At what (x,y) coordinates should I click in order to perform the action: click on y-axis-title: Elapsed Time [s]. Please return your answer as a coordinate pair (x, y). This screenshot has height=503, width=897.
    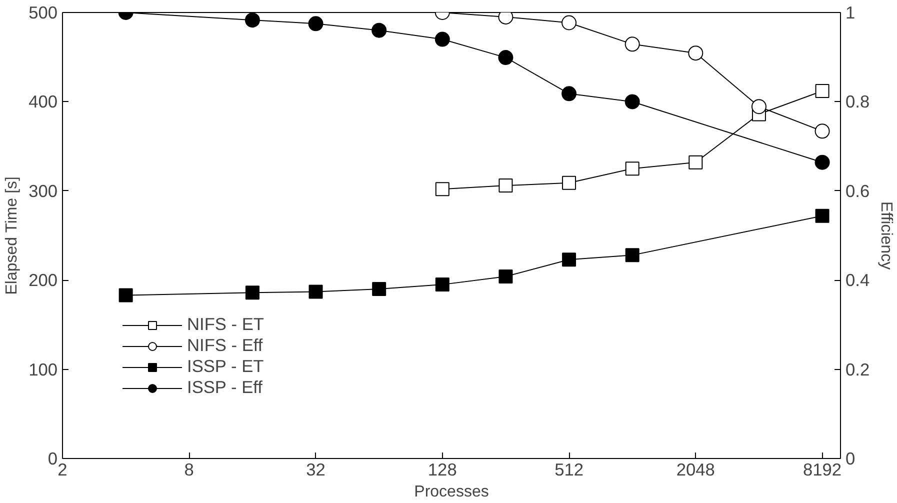
    Looking at the image, I should click on (12, 235).